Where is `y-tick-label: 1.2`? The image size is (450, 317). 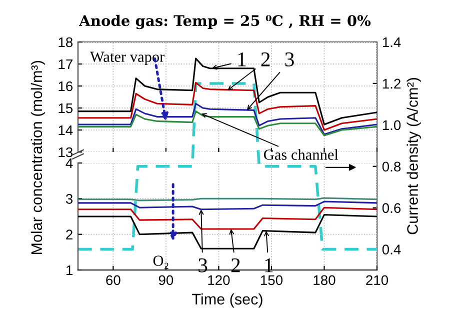 y-tick-label: 1.2 is located at coordinates (391, 83).